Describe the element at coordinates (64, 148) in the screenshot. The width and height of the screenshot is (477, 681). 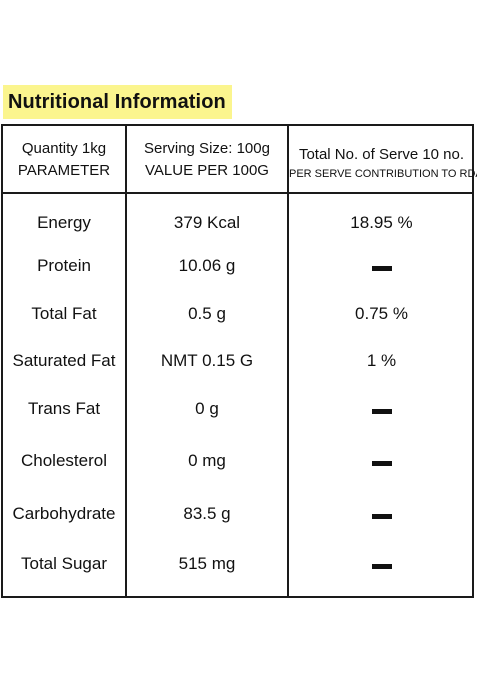
I see `header-quantity: Quantity 1kg` at that location.